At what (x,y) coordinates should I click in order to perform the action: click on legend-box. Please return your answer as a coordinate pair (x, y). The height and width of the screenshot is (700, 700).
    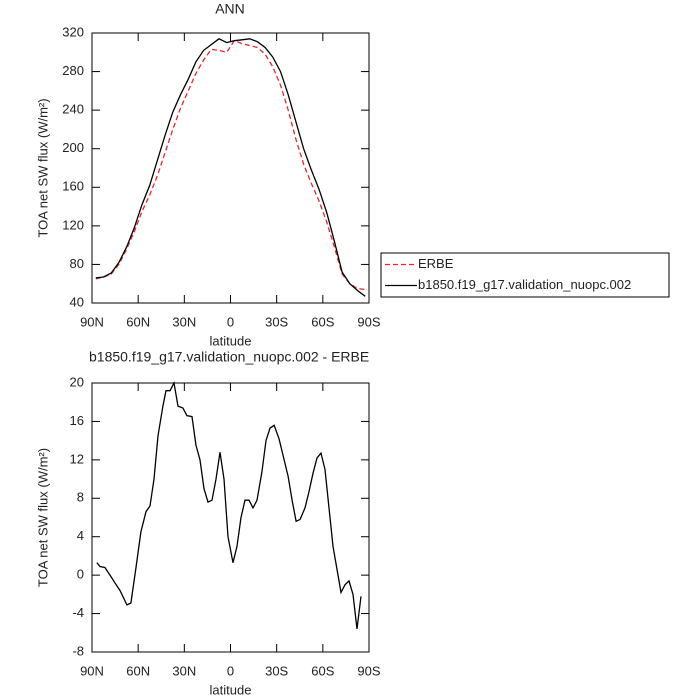
    Looking at the image, I should click on (525, 275).